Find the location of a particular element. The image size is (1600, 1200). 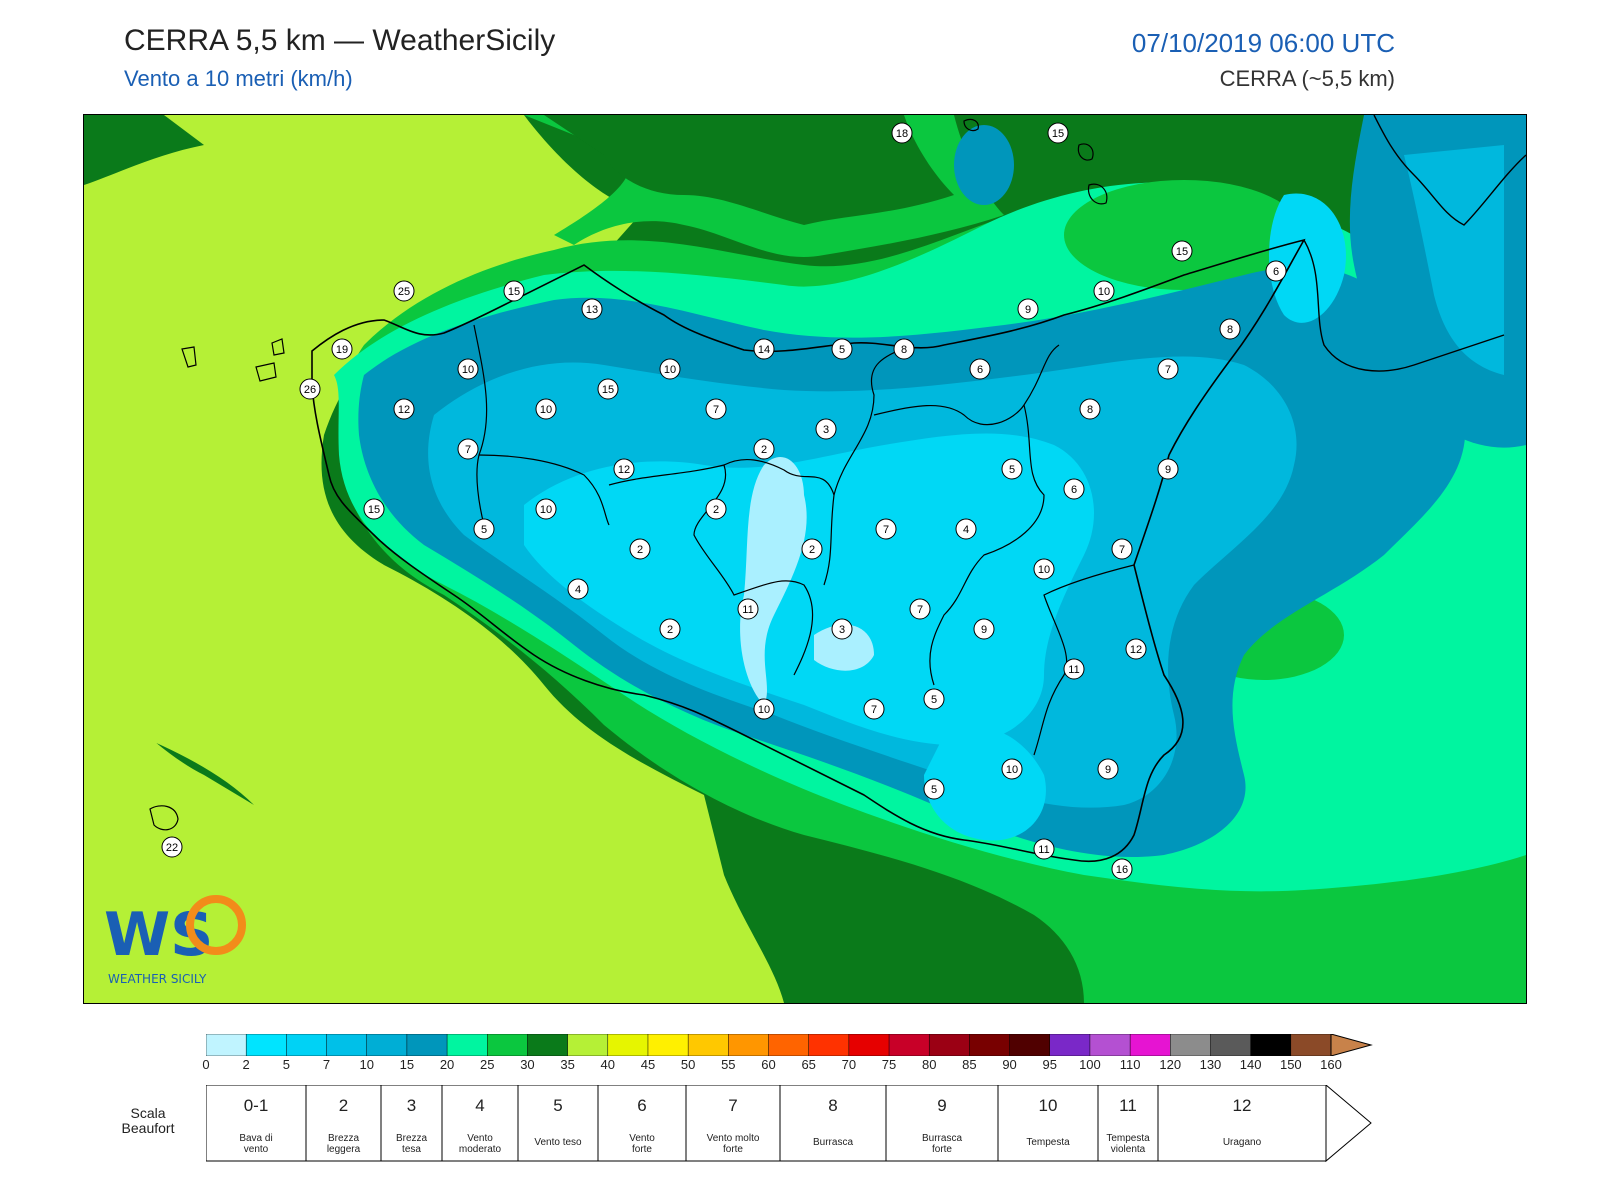

station-value-marker: 25 is located at coordinates (404, 291).